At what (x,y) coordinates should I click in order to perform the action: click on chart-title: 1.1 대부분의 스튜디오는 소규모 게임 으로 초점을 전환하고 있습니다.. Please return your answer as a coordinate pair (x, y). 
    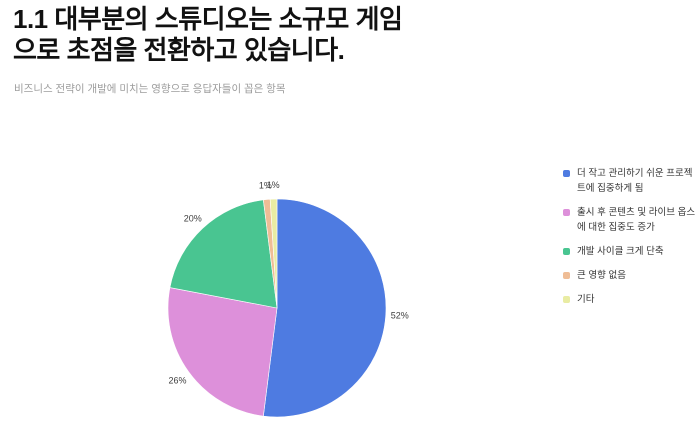
    Looking at the image, I should click on (208, 35).